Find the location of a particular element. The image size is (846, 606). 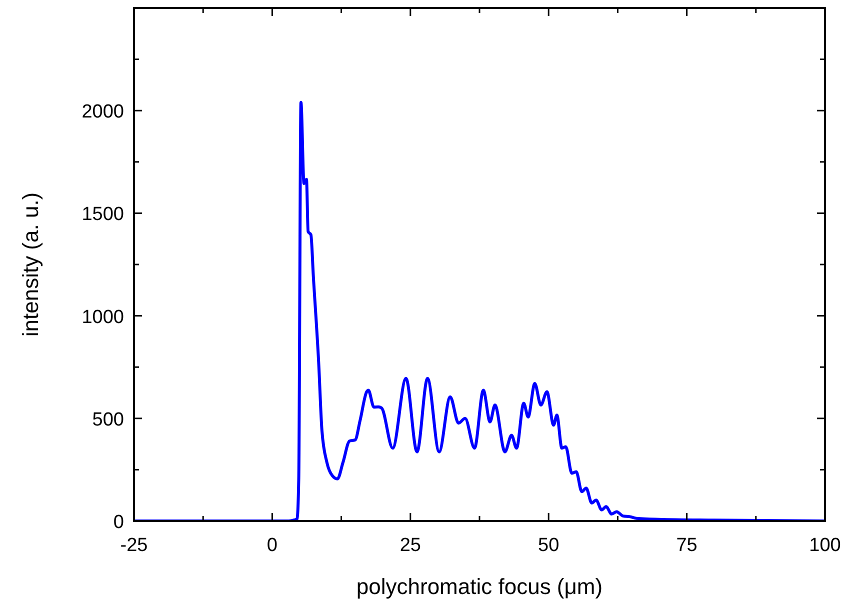

x-tick-label: -25 is located at coordinates (134, 545).